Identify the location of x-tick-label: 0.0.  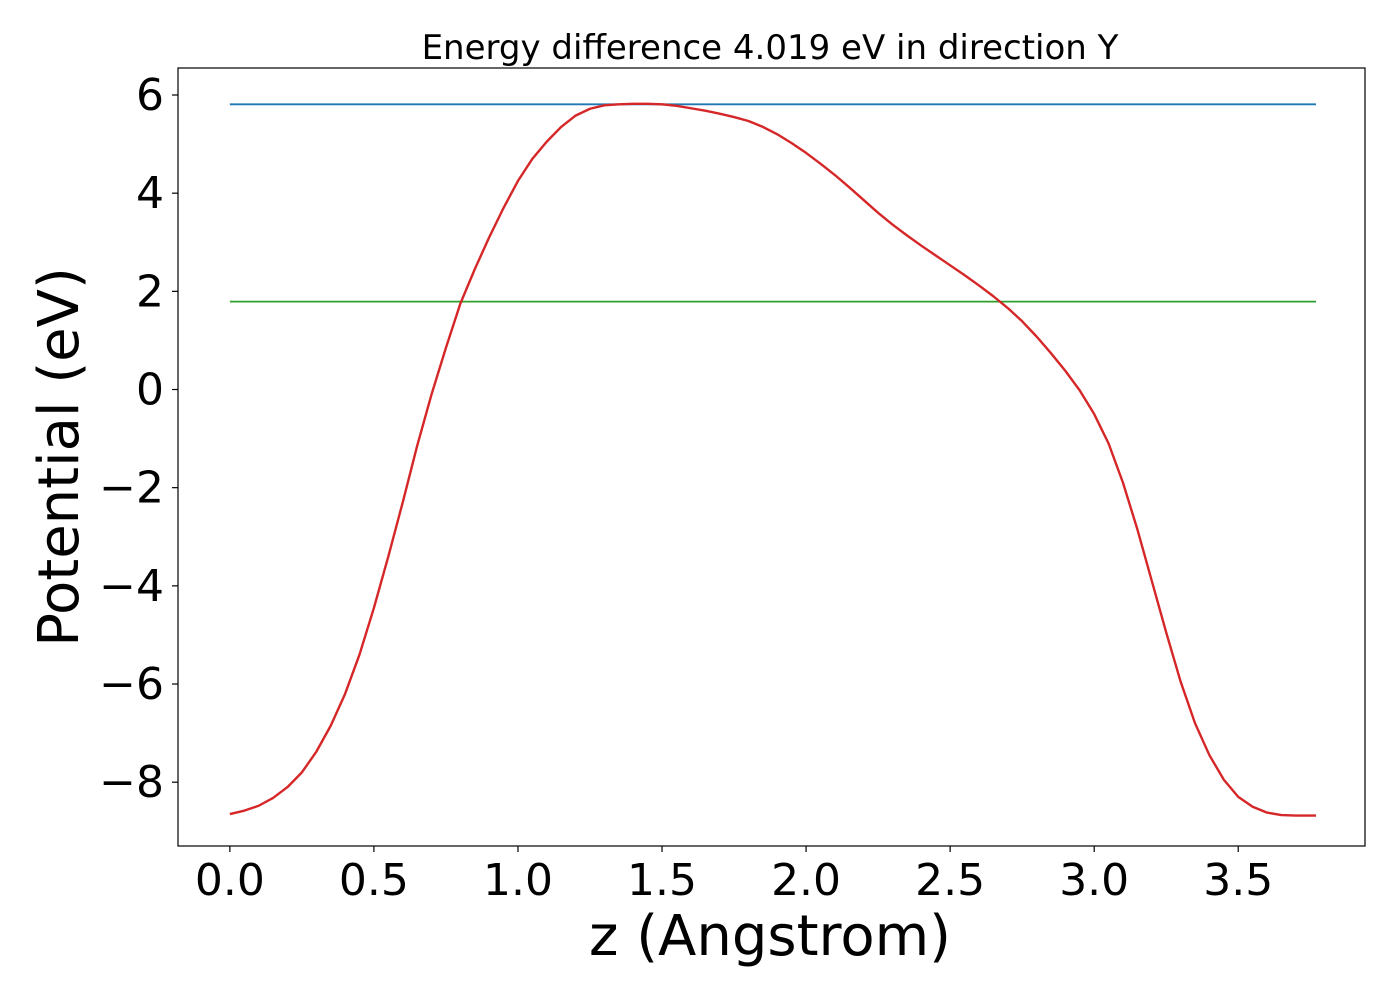
(230, 880).